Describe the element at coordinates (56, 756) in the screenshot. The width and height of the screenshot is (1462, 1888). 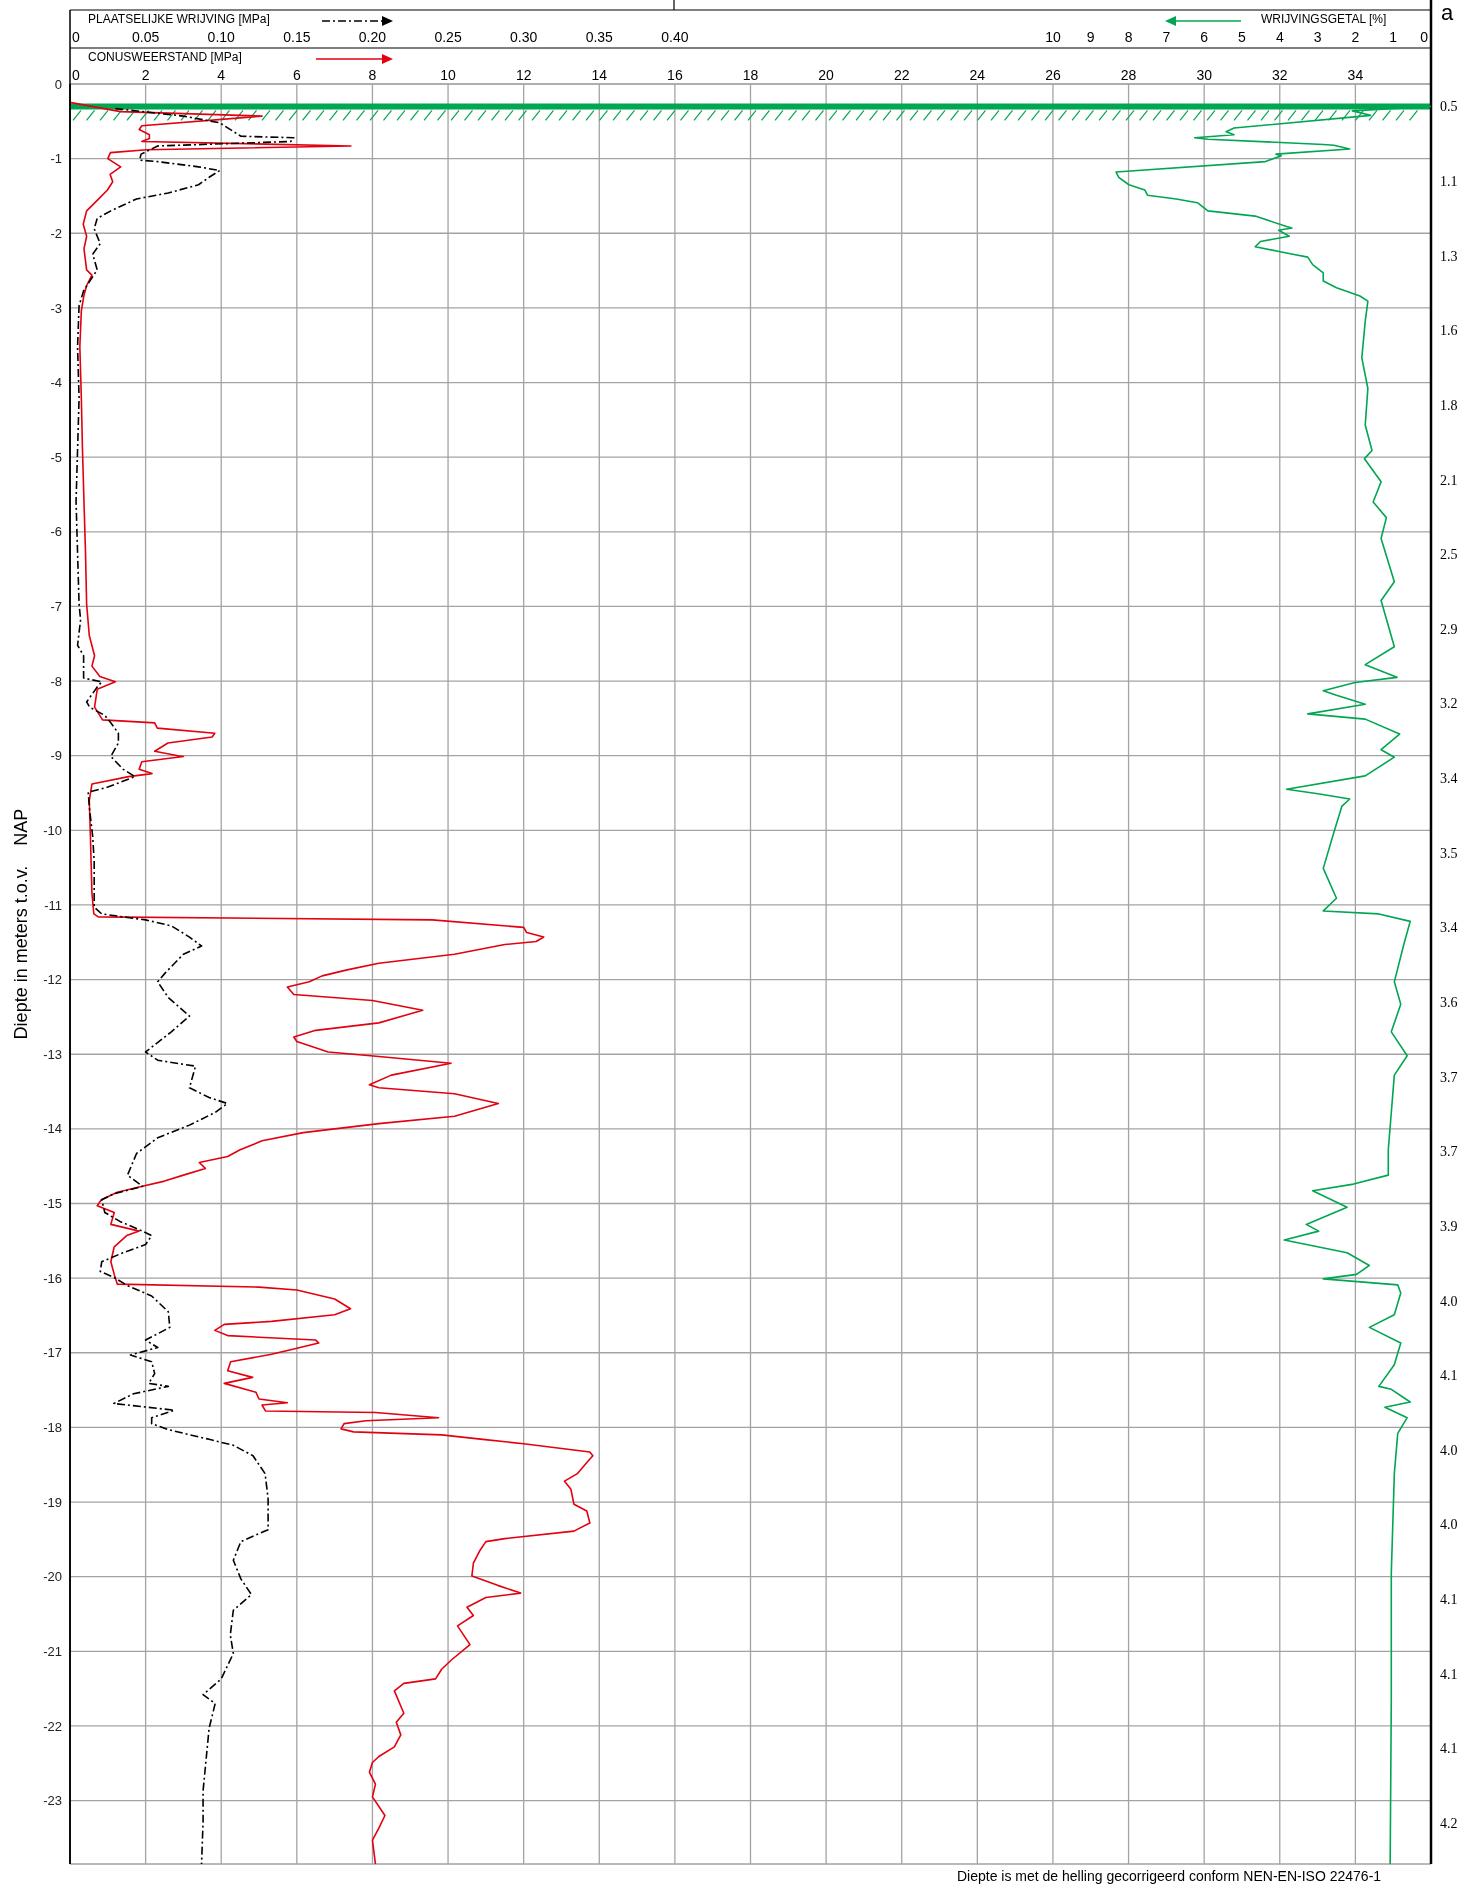
I see `y-tick-label: -9` at that location.